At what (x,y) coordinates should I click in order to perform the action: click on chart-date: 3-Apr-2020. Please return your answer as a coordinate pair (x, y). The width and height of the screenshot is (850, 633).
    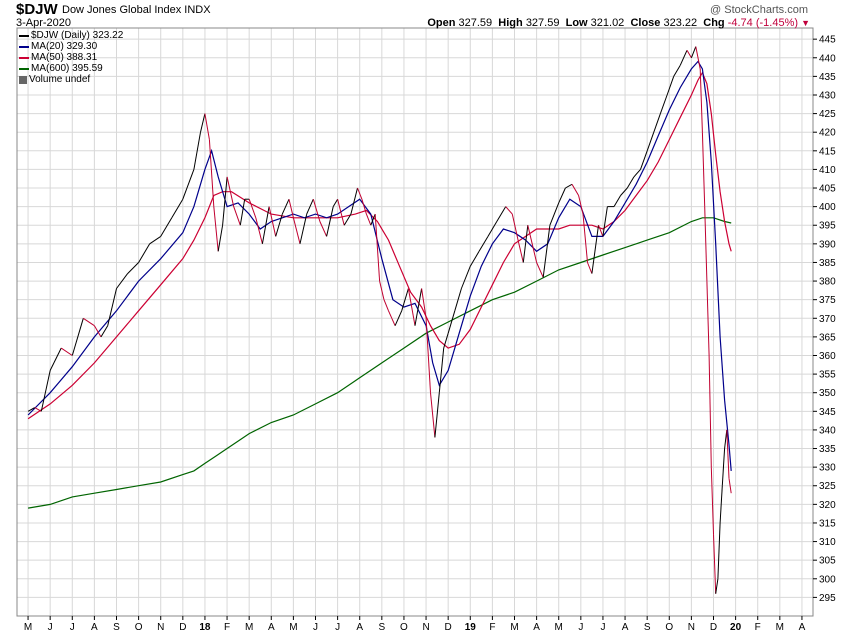
    Looking at the image, I should click on (44, 23).